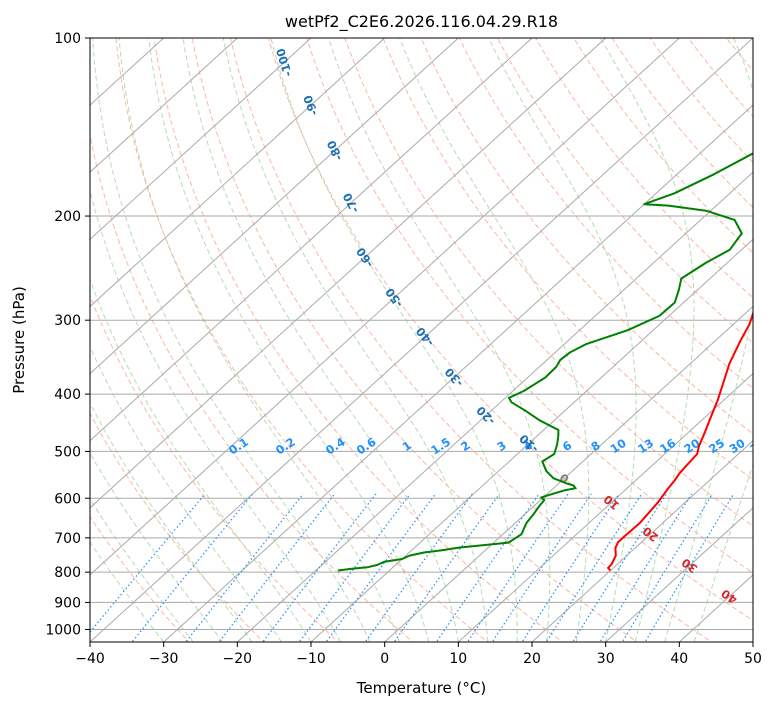 This screenshot has width=775, height=708. I want to click on x-tick-label: −30, so click(164, 659).